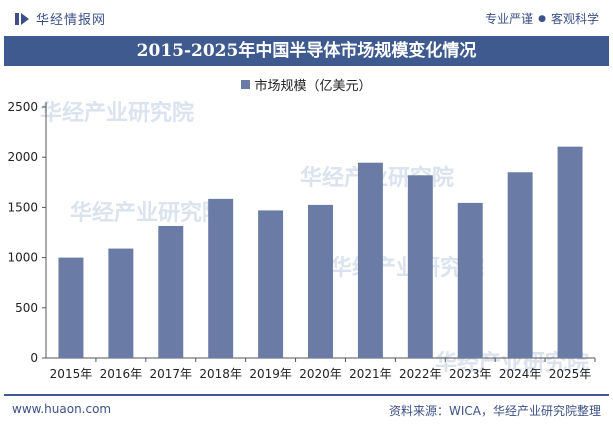 Image resolution: width=613 pixels, height=425 pixels. What do you see at coordinates (34, 358) in the screenshot?
I see `y-tick-label: 0` at bounding box center [34, 358].